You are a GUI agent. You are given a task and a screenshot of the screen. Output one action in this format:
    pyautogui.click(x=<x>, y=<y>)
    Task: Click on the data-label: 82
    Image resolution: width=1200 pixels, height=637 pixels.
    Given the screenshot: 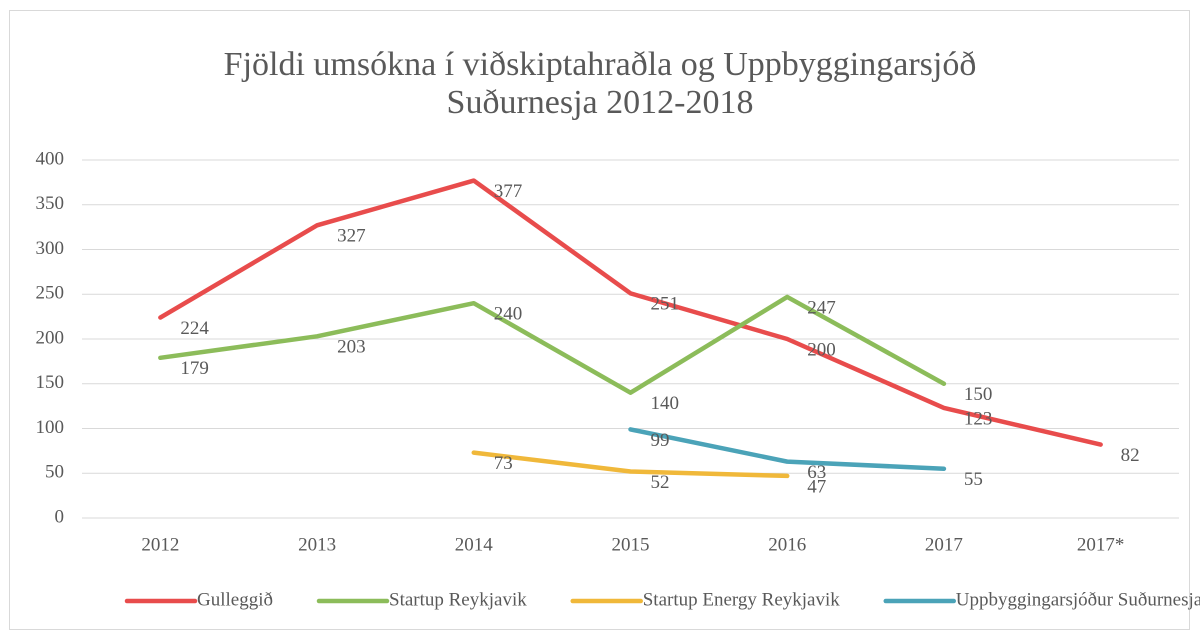 What is the action you would take?
    pyautogui.click(x=1130, y=455)
    